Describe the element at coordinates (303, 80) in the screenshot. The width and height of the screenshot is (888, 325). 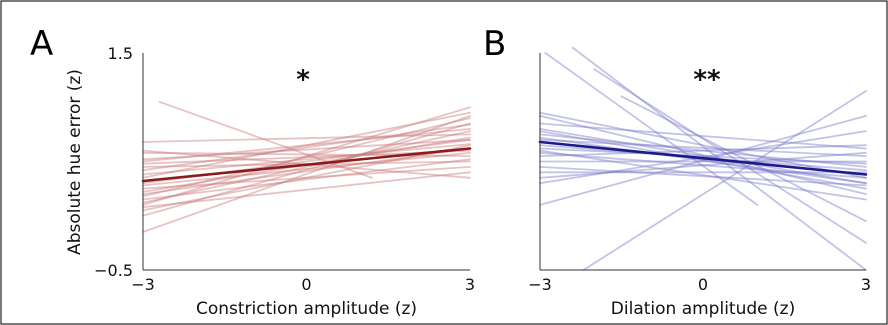
I see `panel-a-significance: *` at that location.